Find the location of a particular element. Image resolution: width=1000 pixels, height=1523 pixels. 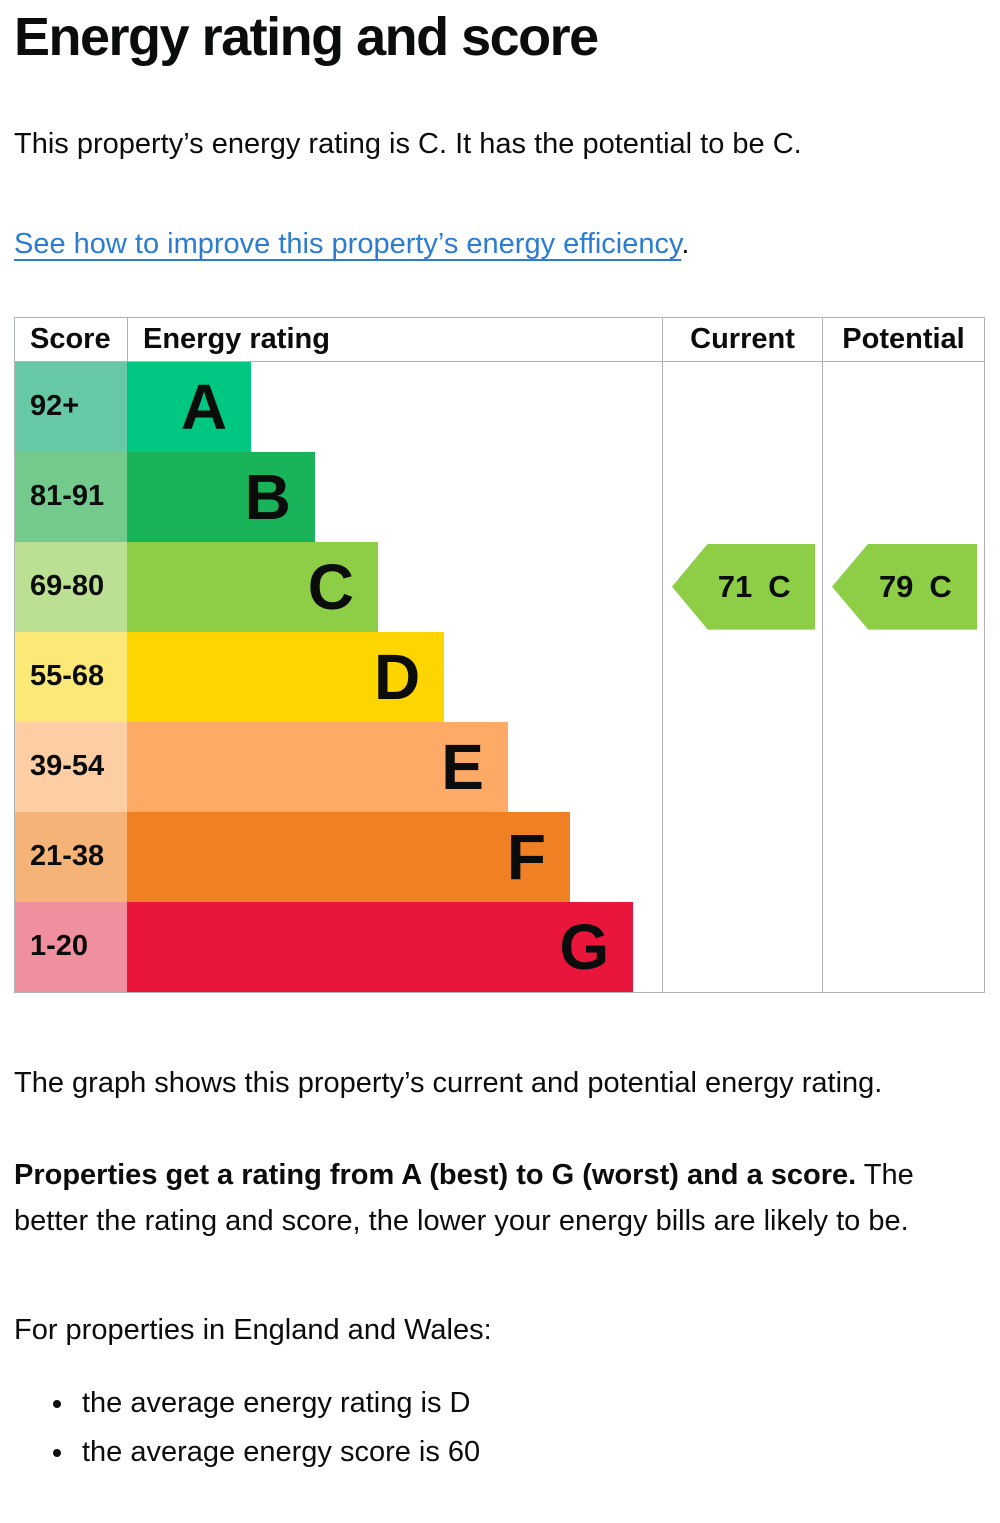

epc-band-row-d: 55-68 D is located at coordinates (499, 676).